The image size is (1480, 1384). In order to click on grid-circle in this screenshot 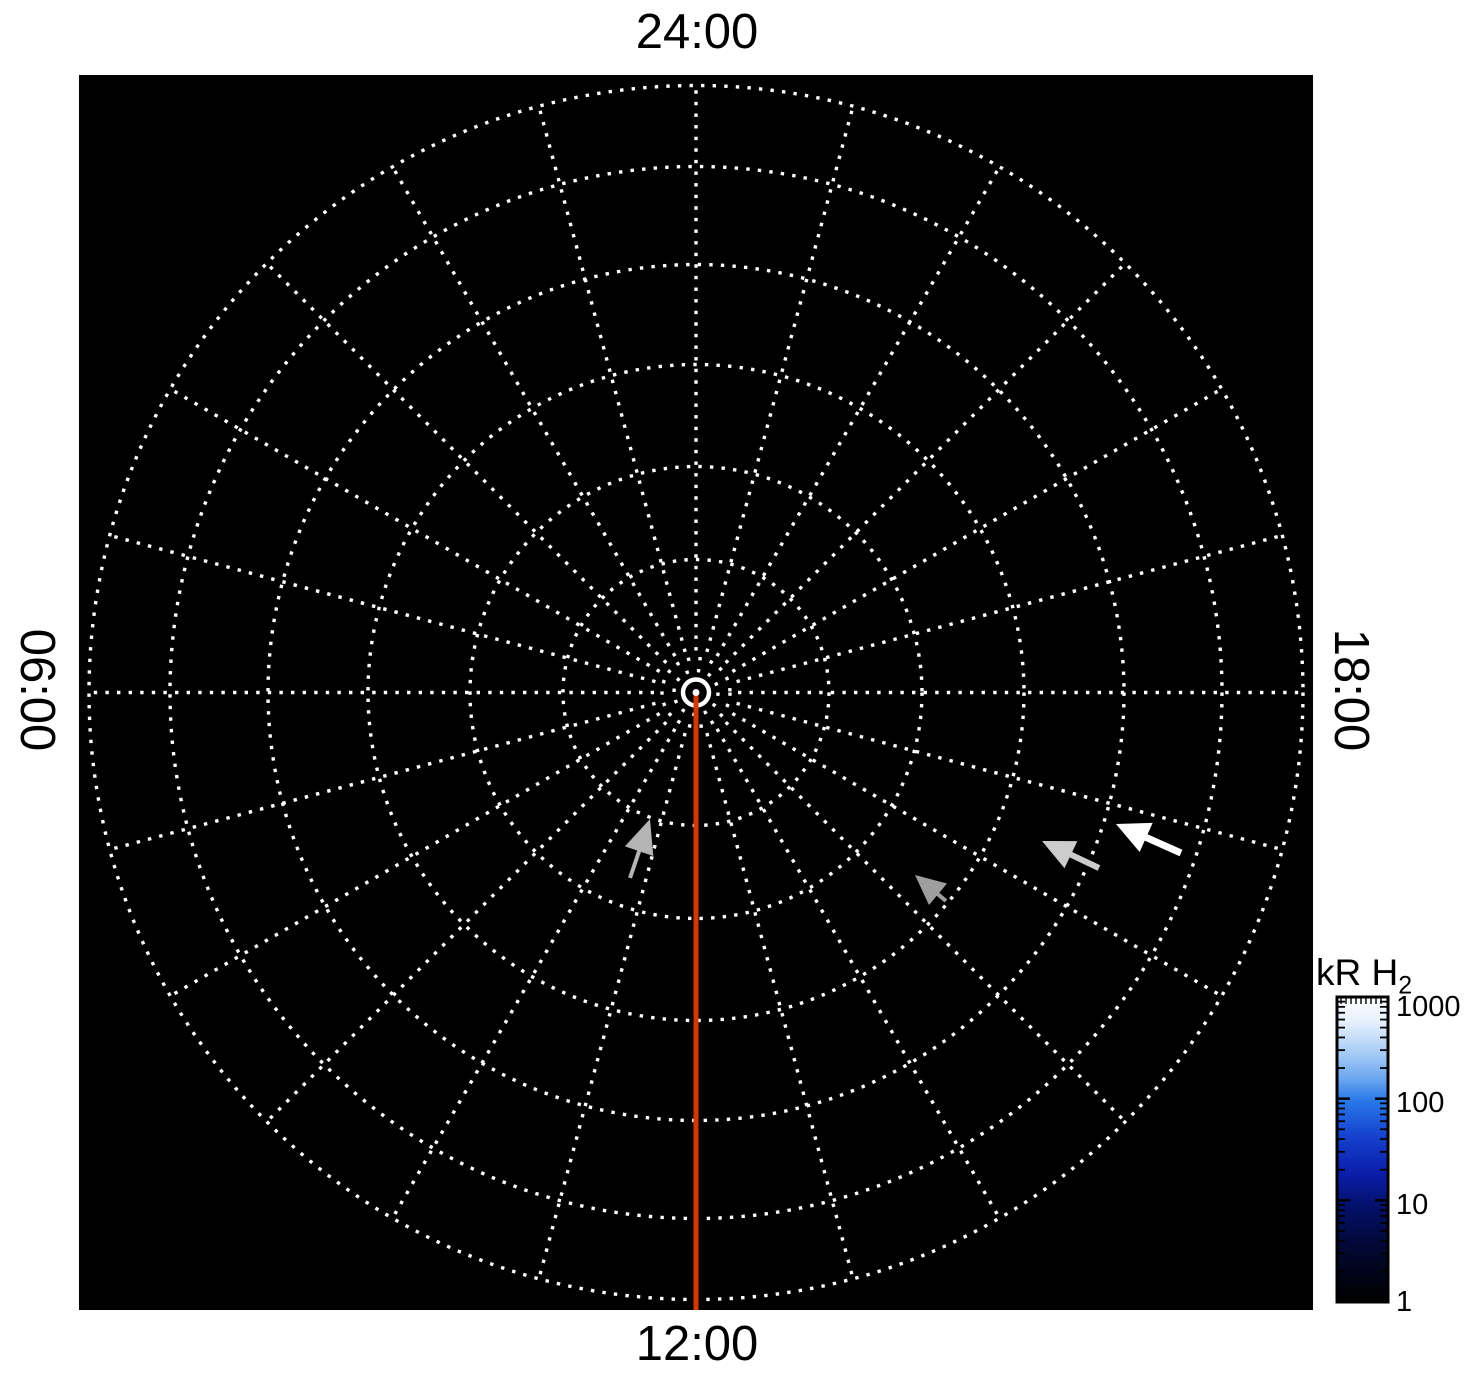, I will do `click(696, 692)`.